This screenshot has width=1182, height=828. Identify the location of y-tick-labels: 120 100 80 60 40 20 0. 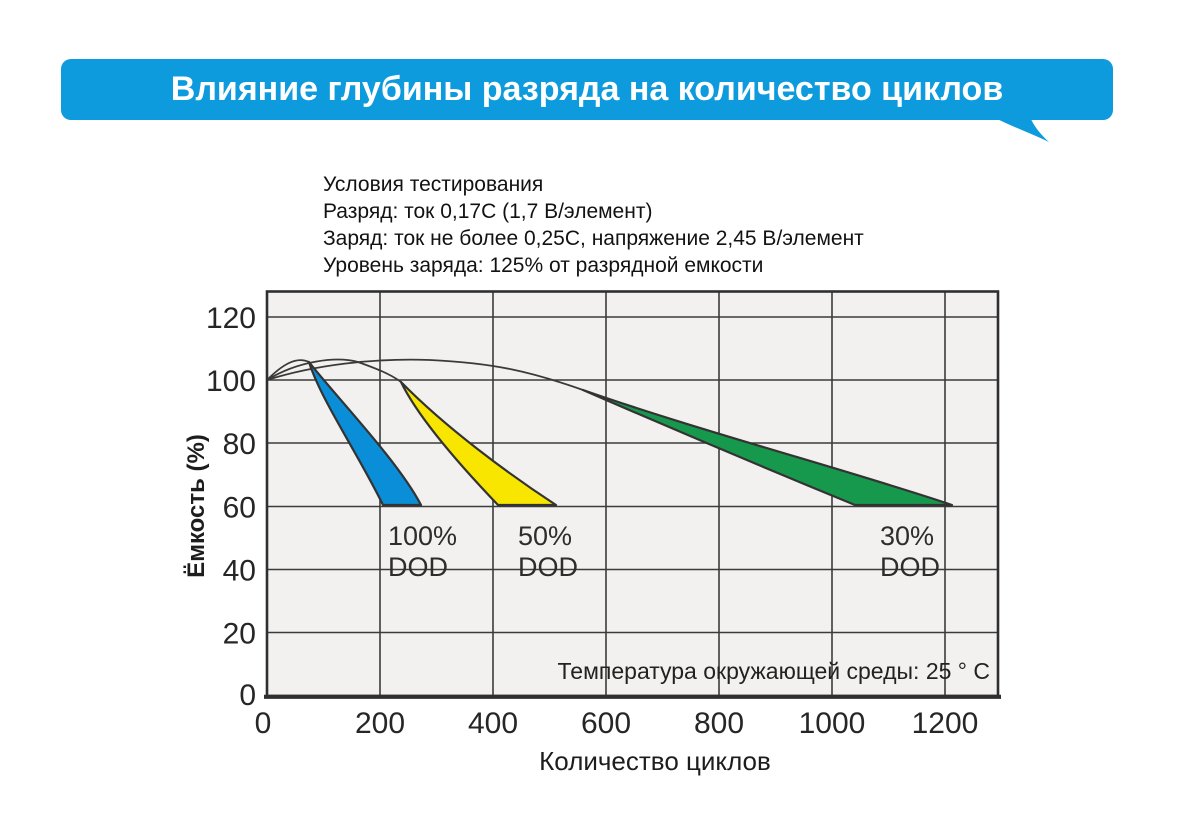
(231, 507).